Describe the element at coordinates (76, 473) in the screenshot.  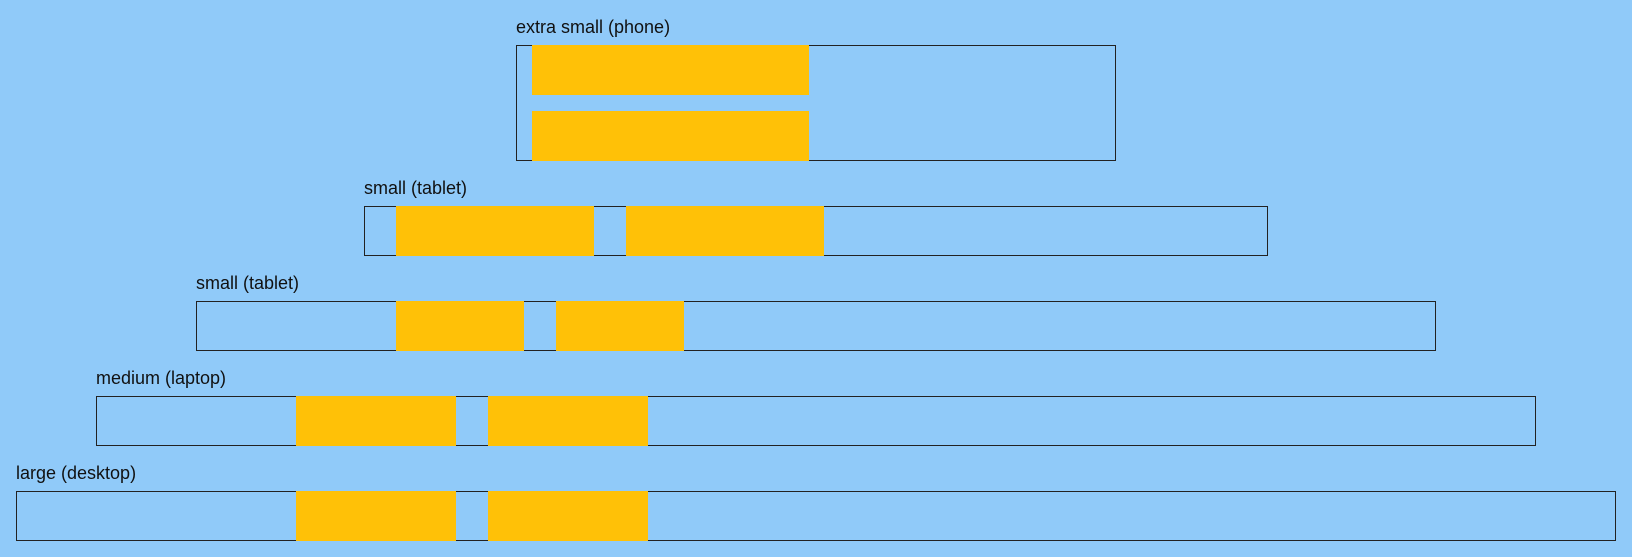
I see `breakpoint-label-large: large (desktop)` at that location.